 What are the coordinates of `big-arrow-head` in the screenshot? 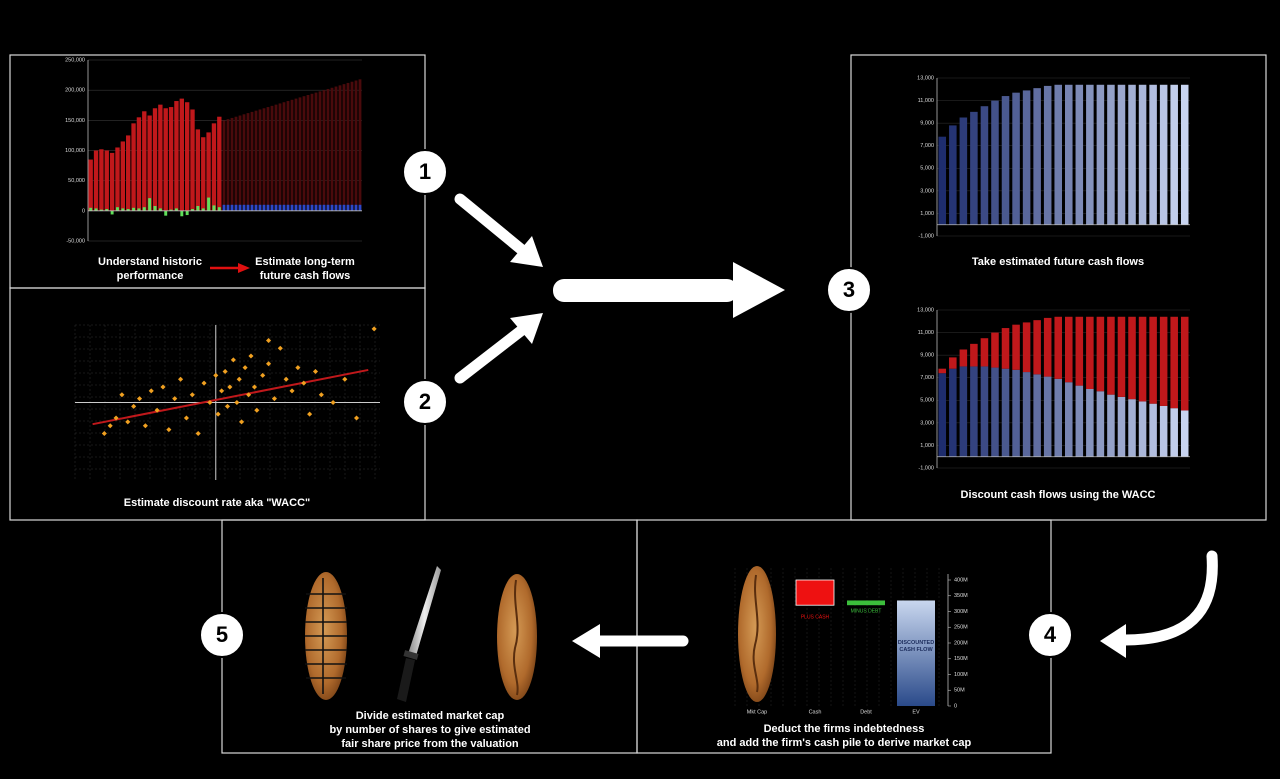 It's located at (759, 290).